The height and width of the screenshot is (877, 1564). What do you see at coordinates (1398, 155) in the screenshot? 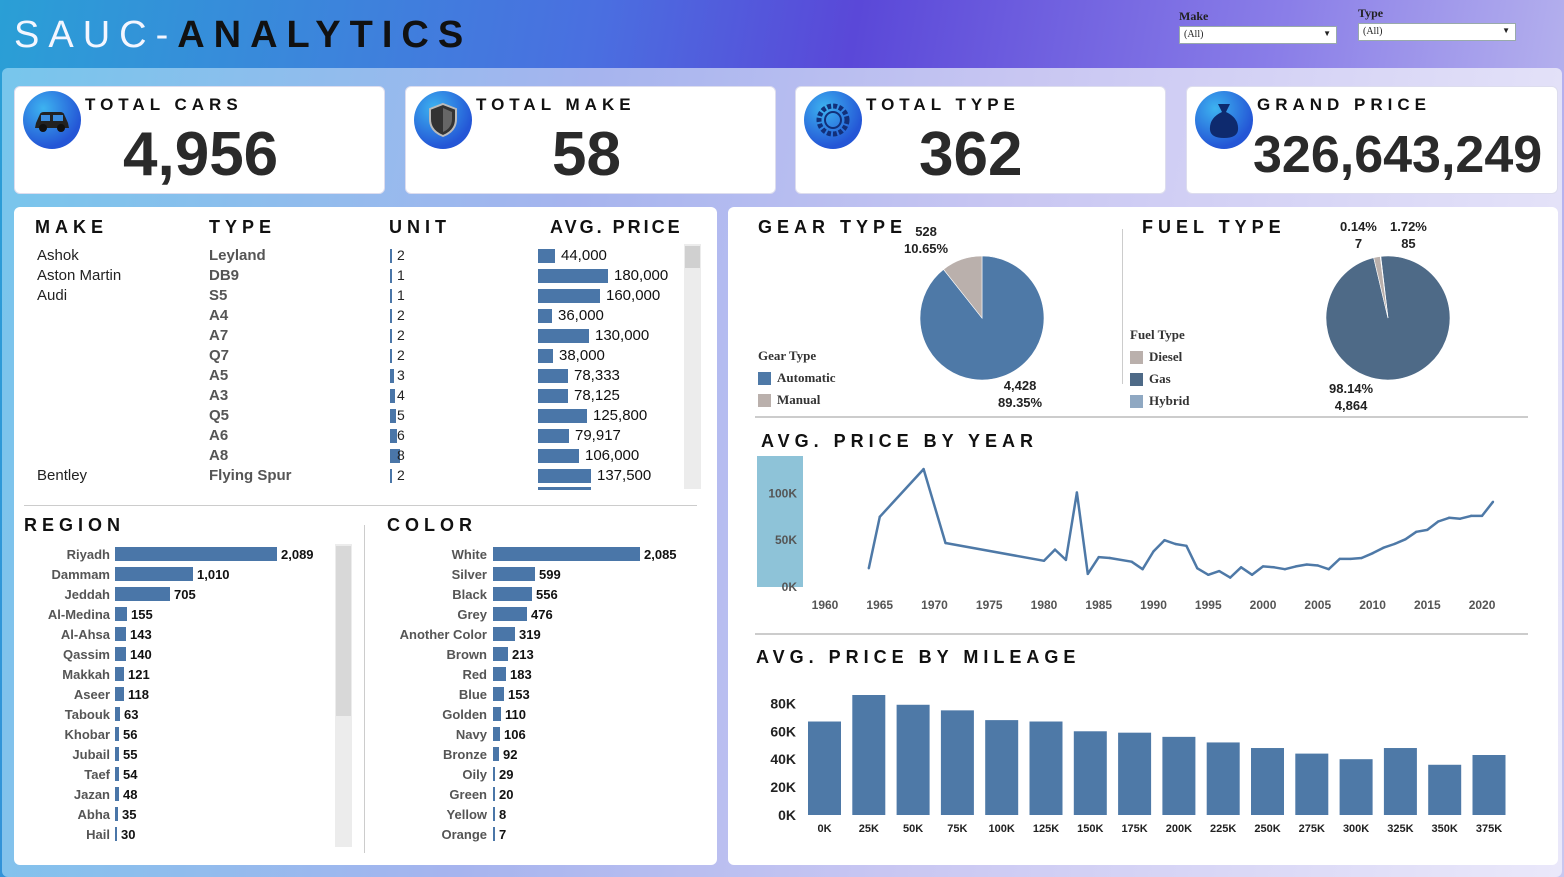
I see `kpi-value: 326,643,249` at bounding box center [1398, 155].